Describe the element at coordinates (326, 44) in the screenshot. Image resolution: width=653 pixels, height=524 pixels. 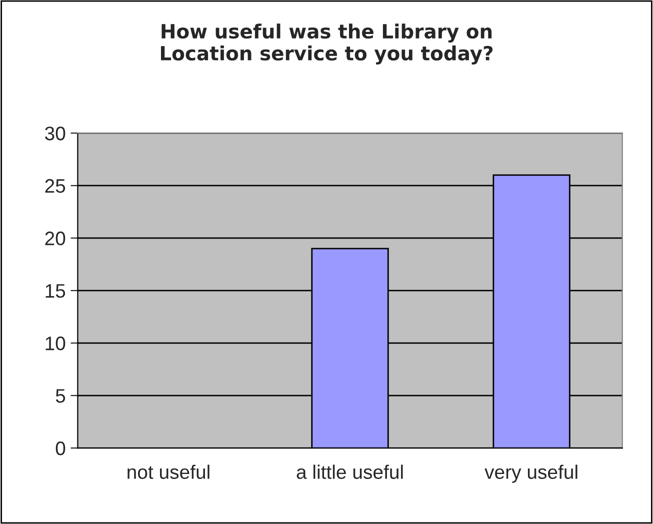
I see `chart-title: How useful was the Library on Location service to you today?` at that location.